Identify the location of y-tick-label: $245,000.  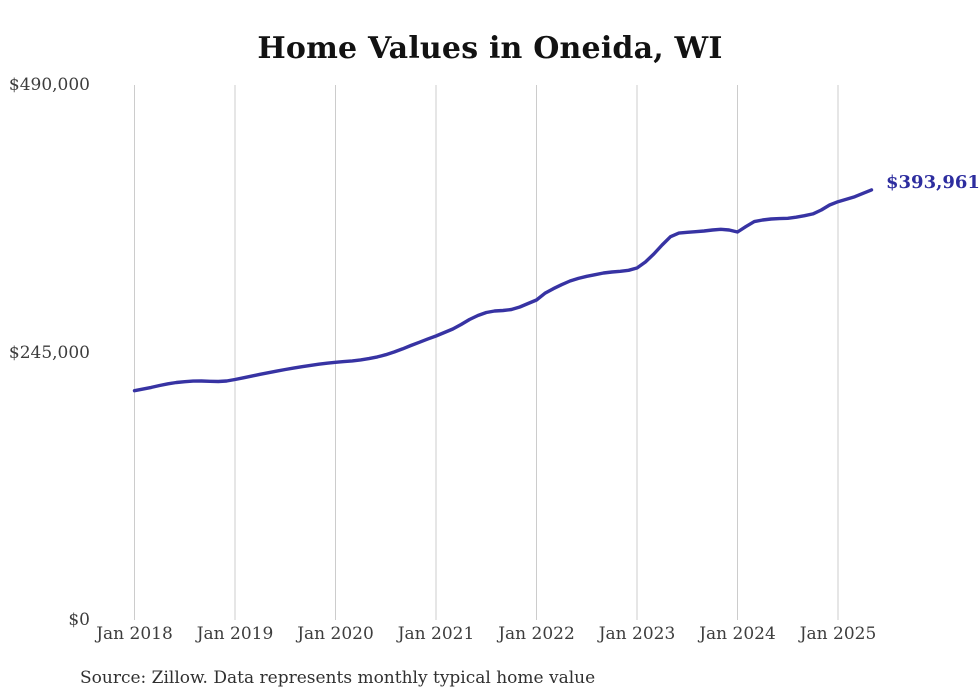
(49, 352).